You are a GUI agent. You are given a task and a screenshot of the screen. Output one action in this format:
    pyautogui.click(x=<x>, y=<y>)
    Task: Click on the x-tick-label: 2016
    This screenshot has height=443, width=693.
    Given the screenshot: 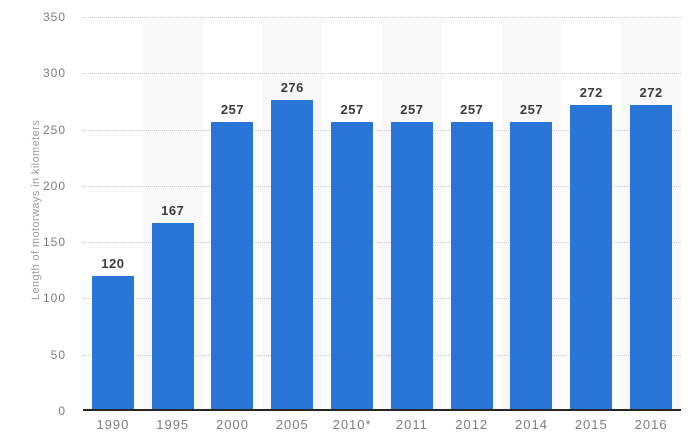 What is the action you would take?
    pyautogui.click(x=651, y=424)
    